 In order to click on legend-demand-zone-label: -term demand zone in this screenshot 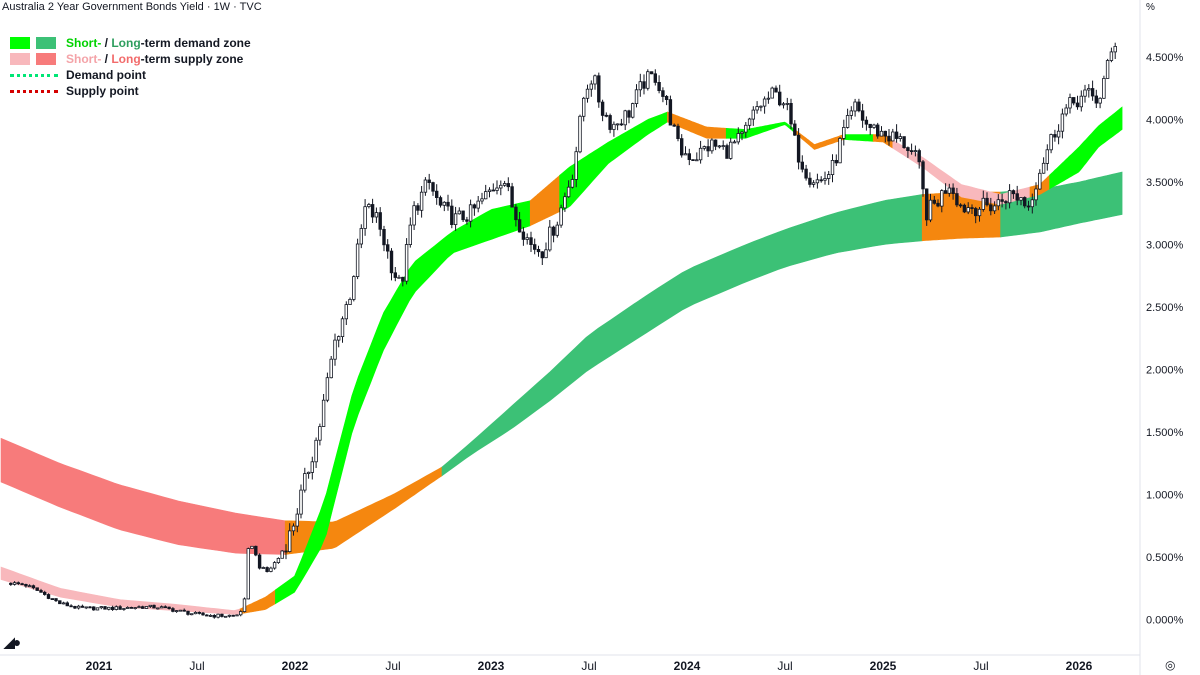, I will do `click(195, 43)`.